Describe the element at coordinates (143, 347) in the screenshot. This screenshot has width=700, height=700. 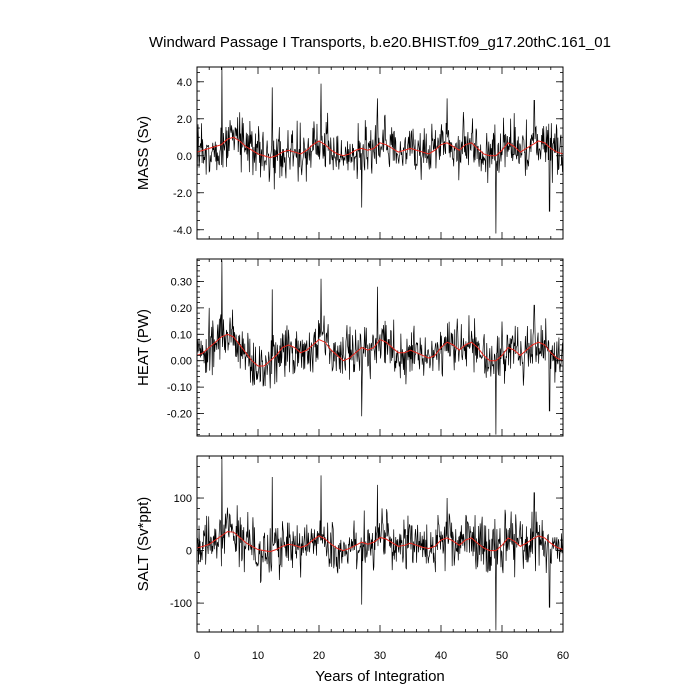
I see `y-axis-label: HEAT (PW)` at that location.